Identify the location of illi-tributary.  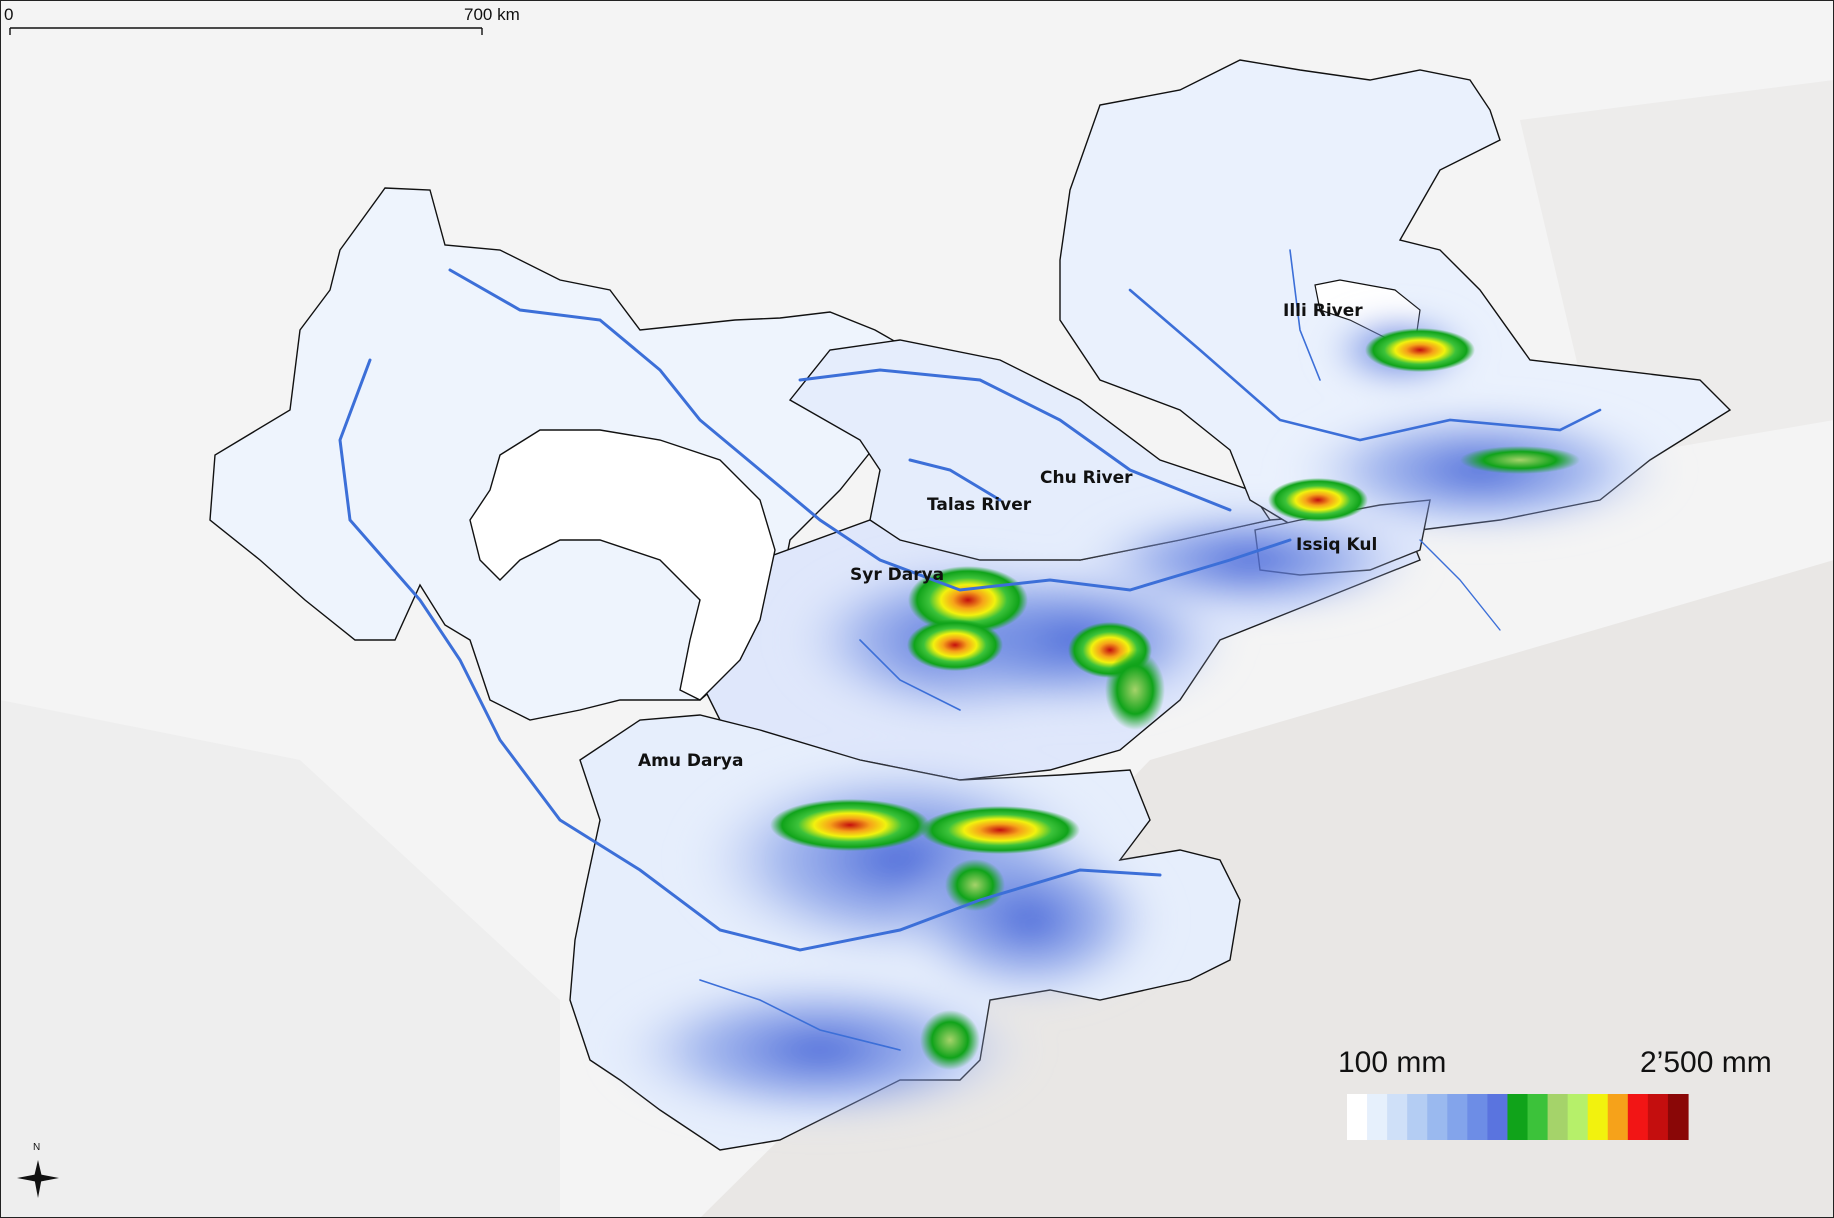
(1305, 315).